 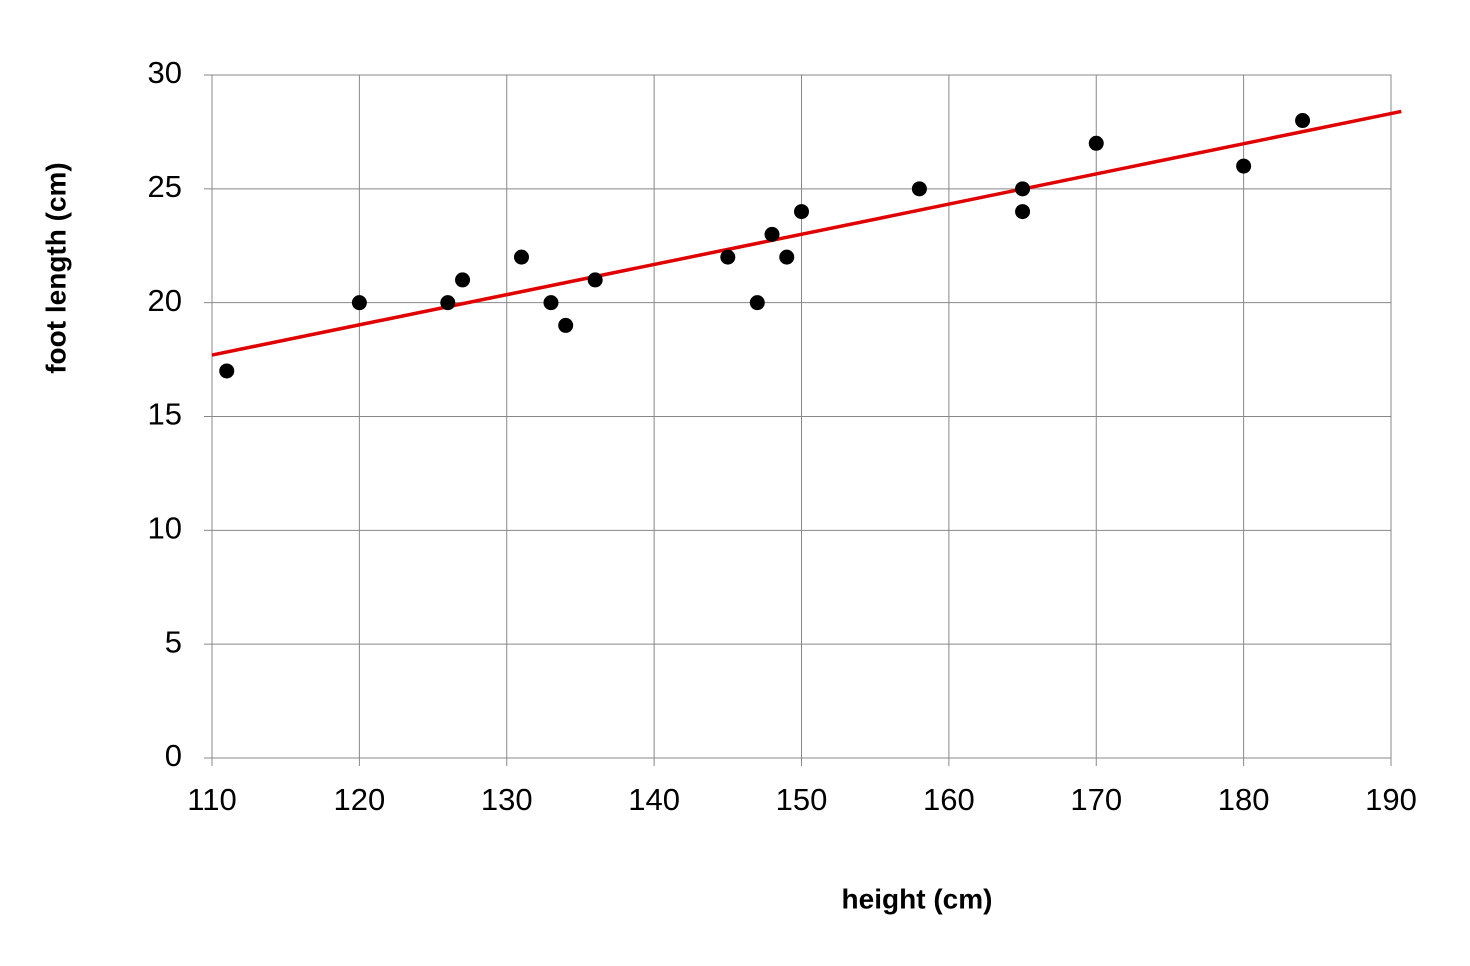 I want to click on x-tick-label: 150, so click(x=802, y=799).